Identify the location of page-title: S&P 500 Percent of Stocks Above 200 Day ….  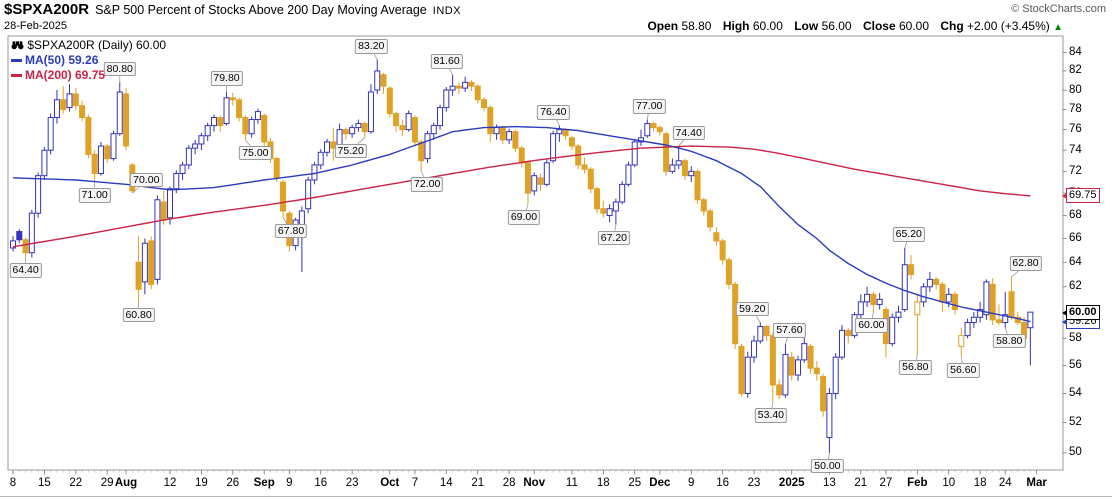
(261, 10).